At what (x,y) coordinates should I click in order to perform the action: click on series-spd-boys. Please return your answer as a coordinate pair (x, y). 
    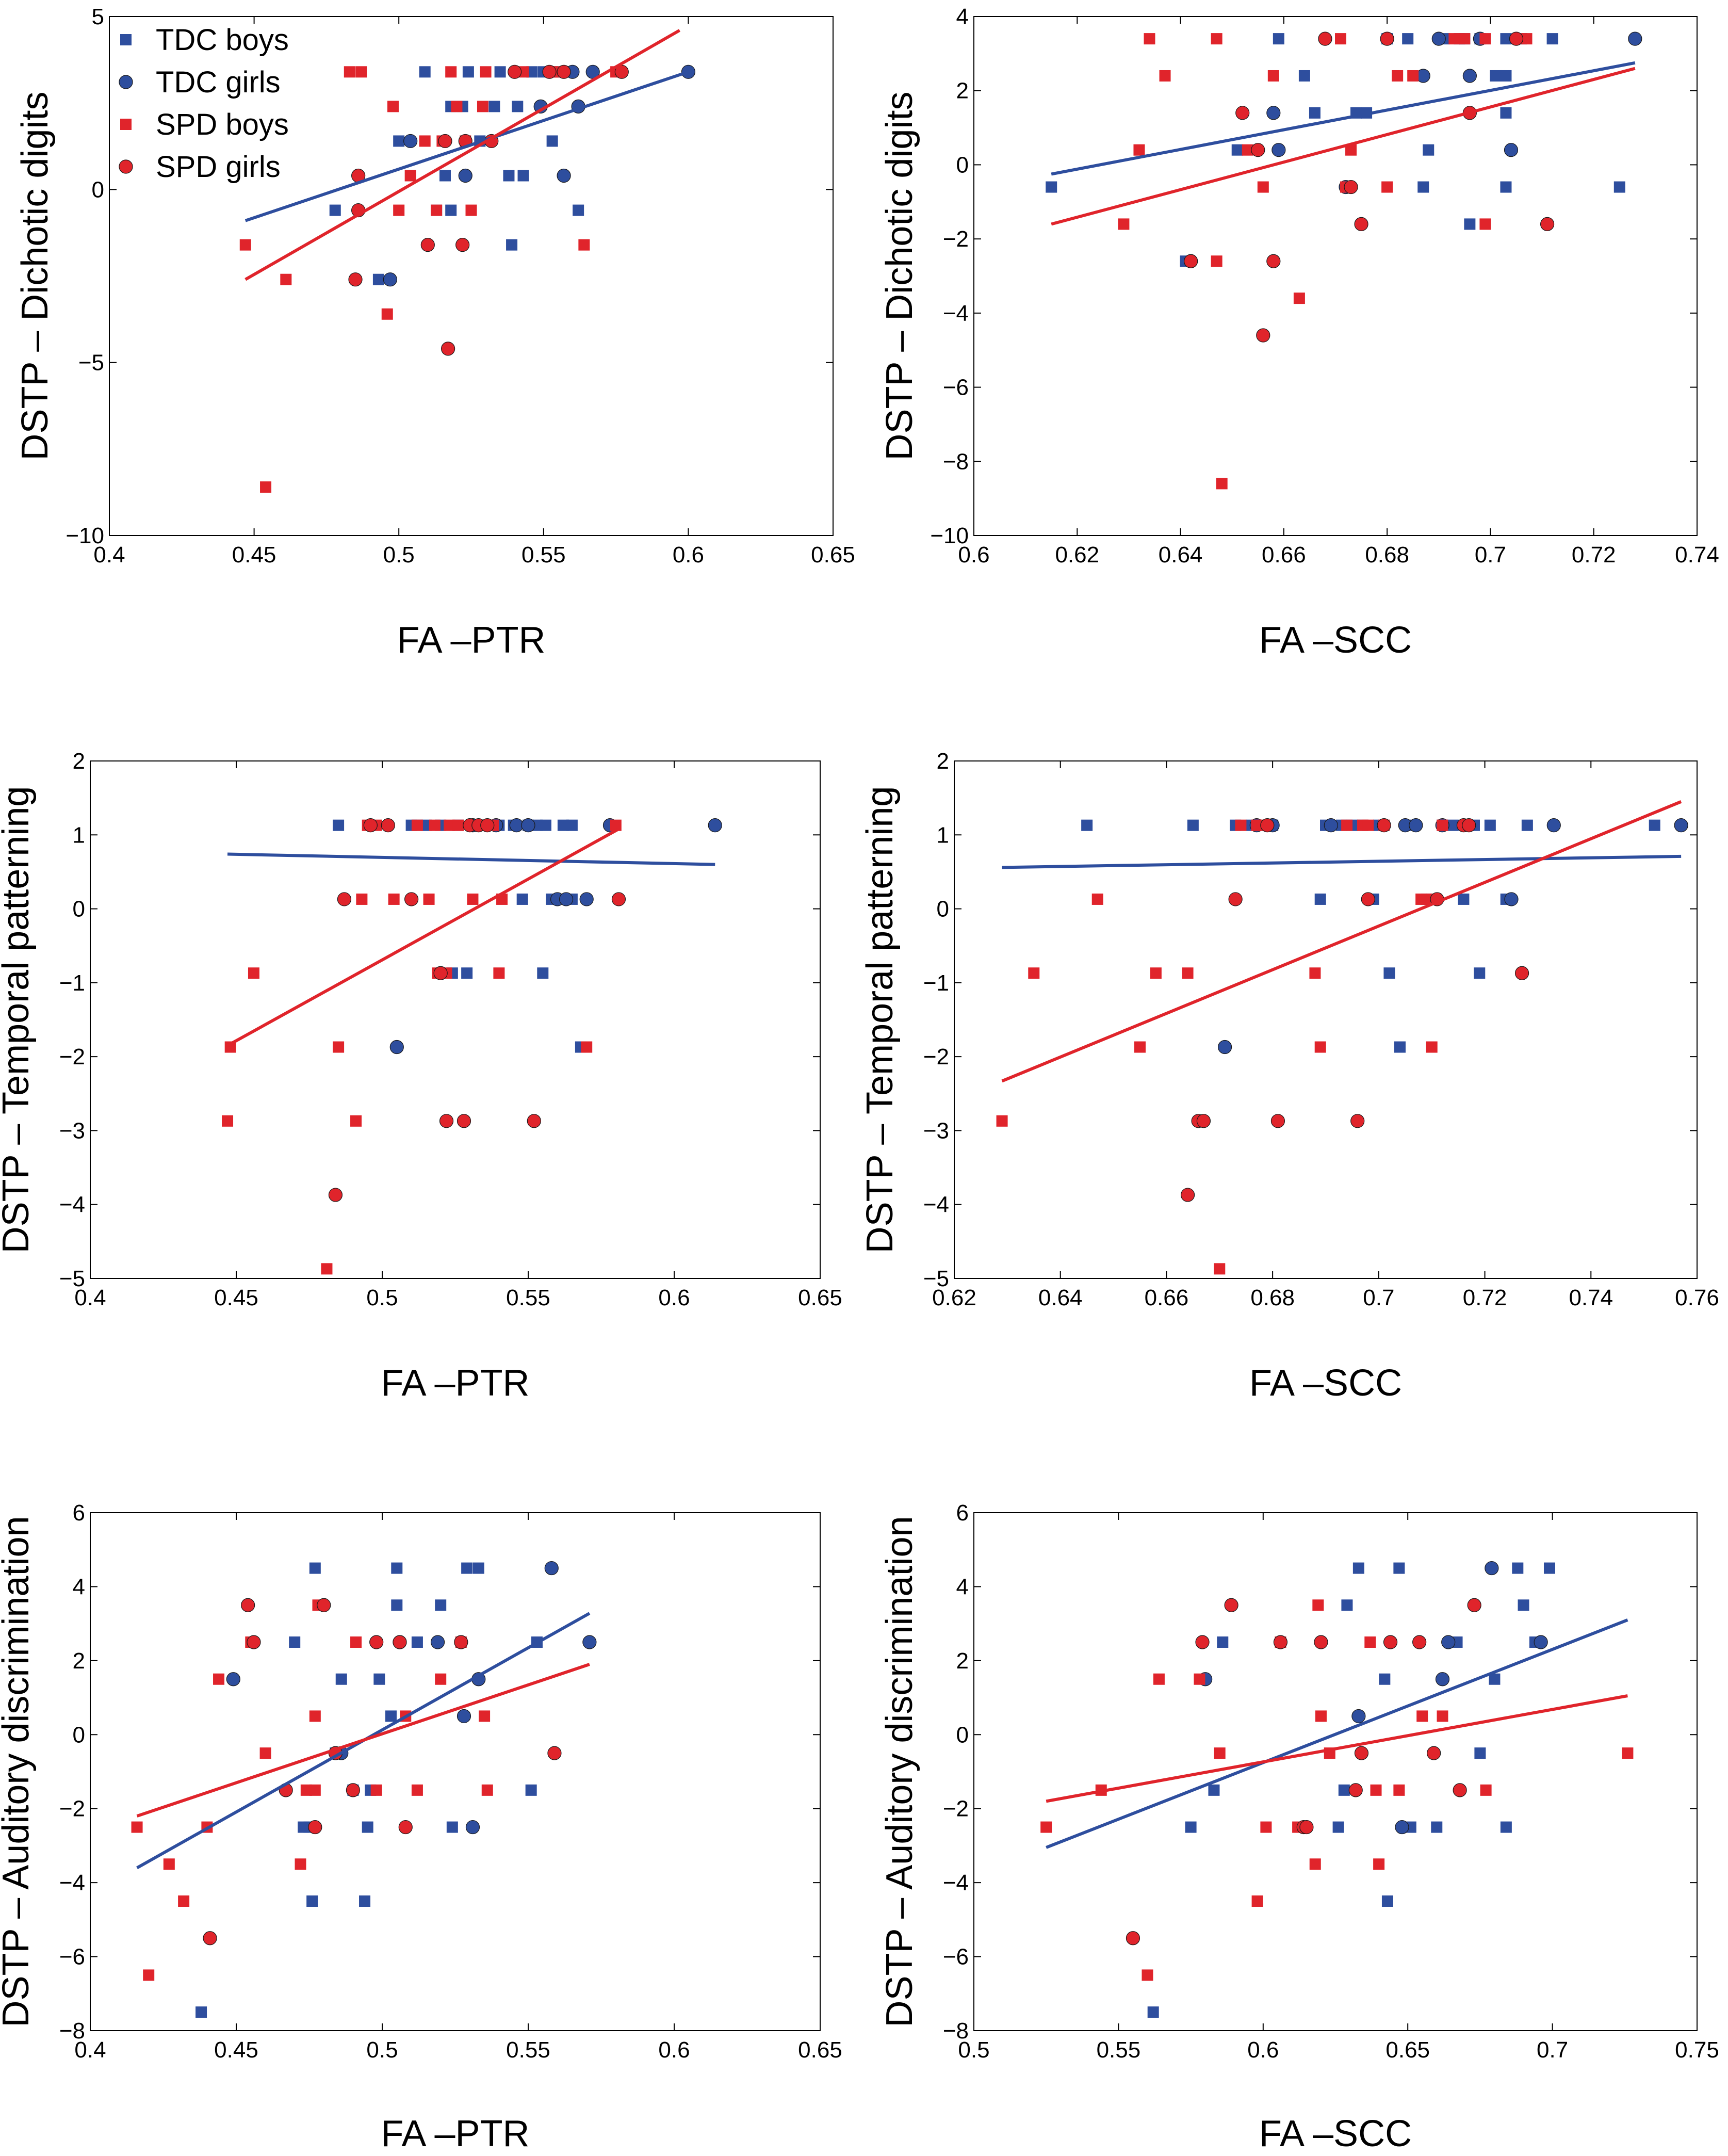
    Looking at the image, I should click on (312, 1790).